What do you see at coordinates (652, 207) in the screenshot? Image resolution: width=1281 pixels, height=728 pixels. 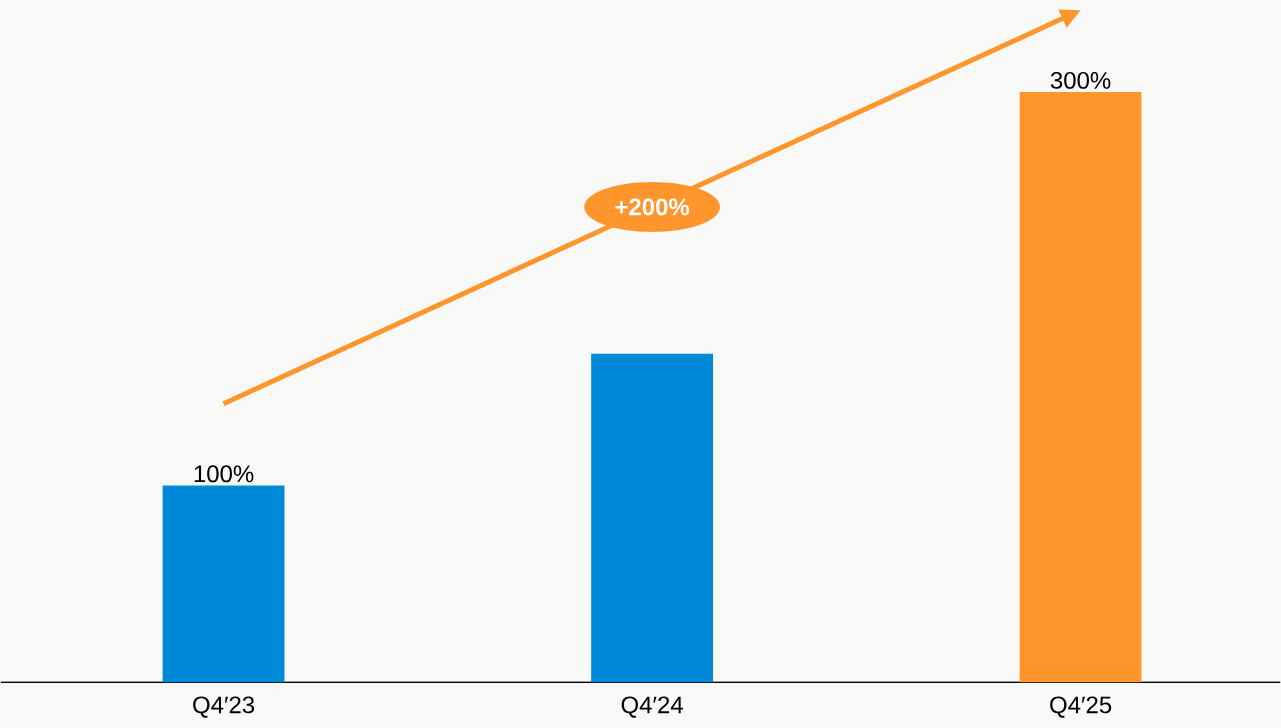 I see `annotation: +200%` at bounding box center [652, 207].